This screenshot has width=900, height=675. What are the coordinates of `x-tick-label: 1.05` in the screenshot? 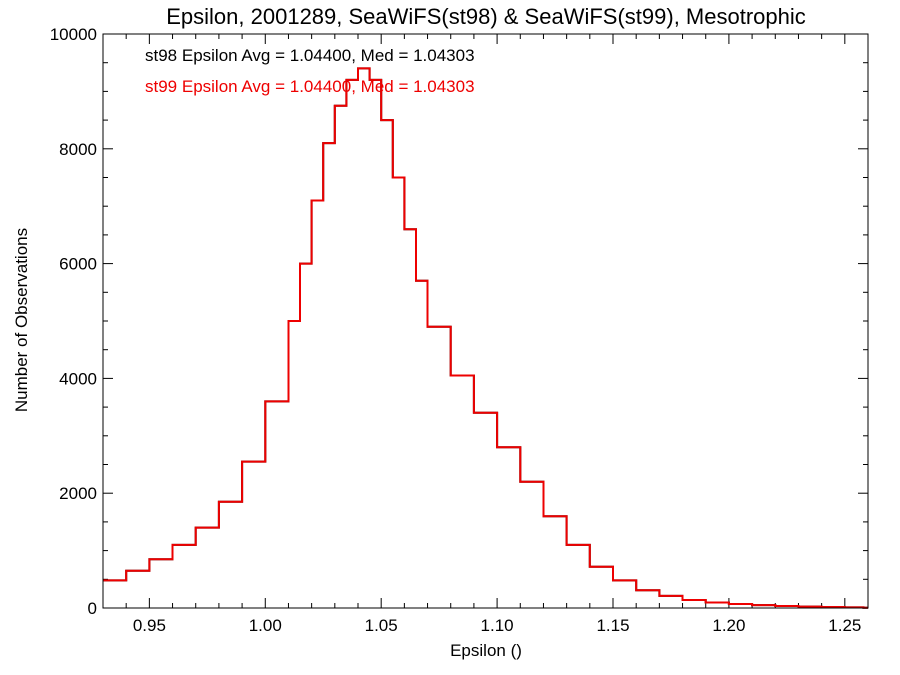 It's located at (381, 625).